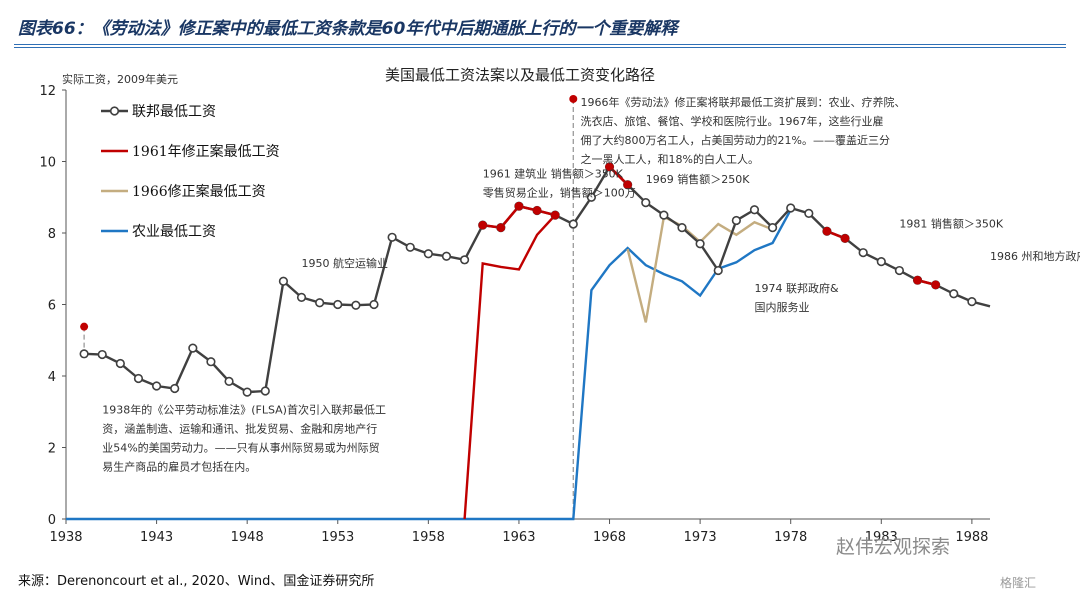  Describe the element at coordinates (735, 140) in the screenshot. I see `annotation-text: 佣了大约800万名工人，占美国劳动力的21%。——覆盖近三分` at that location.